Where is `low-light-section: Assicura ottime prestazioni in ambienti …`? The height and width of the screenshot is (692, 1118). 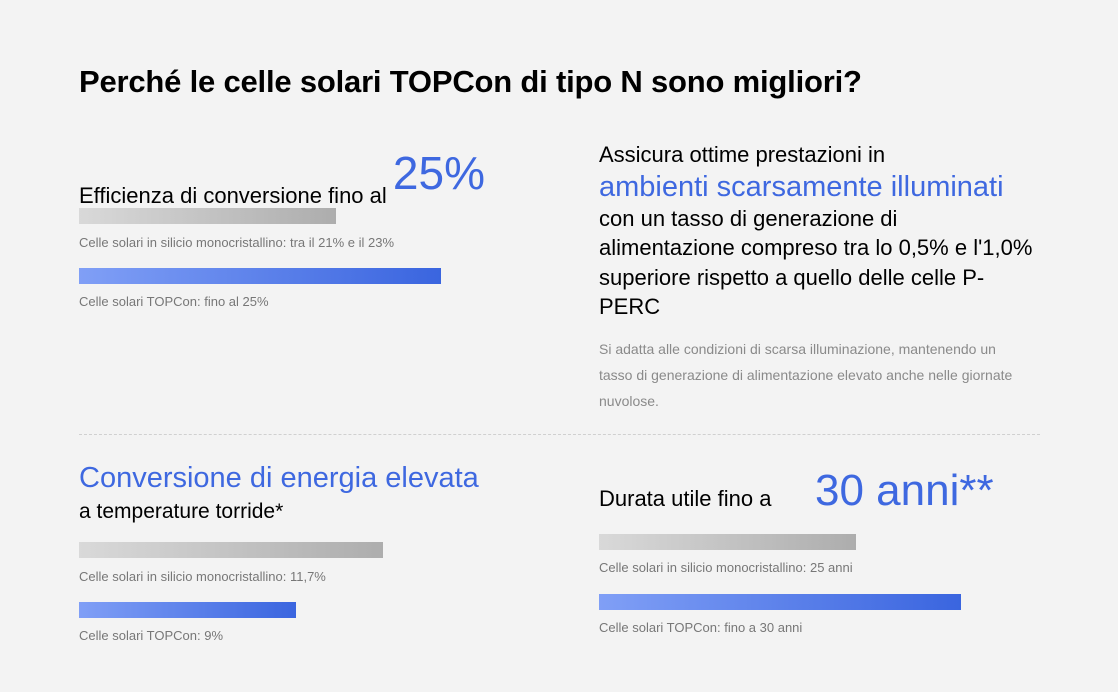 low-light-section: Assicura ottime prestazioni in ambienti … is located at coordinates (839, 231).